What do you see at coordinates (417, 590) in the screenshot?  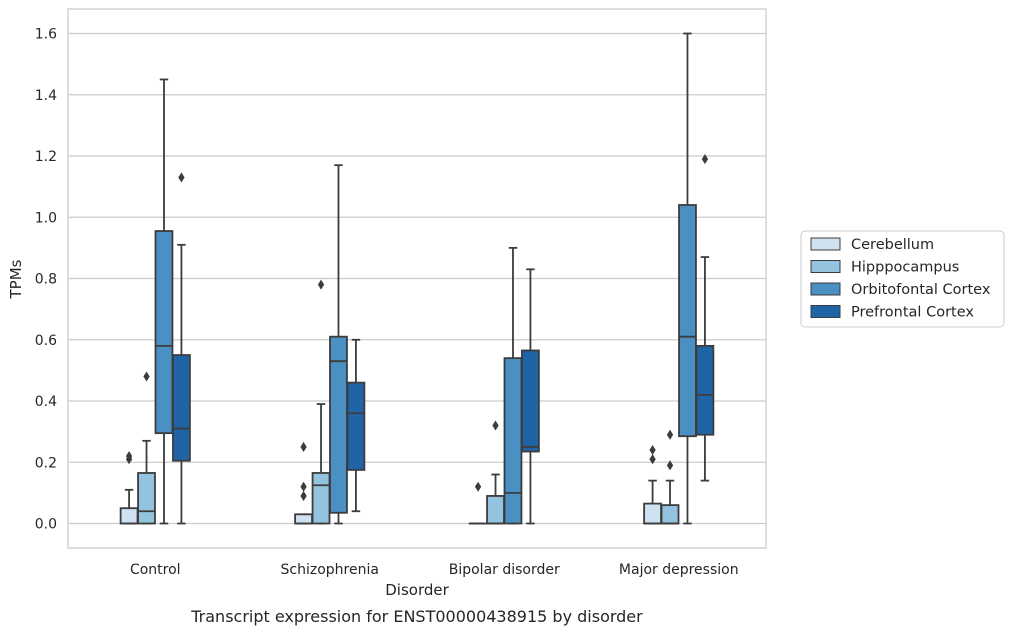 I see `x-axis-title: Disorder` at bounding box center [417, 590].